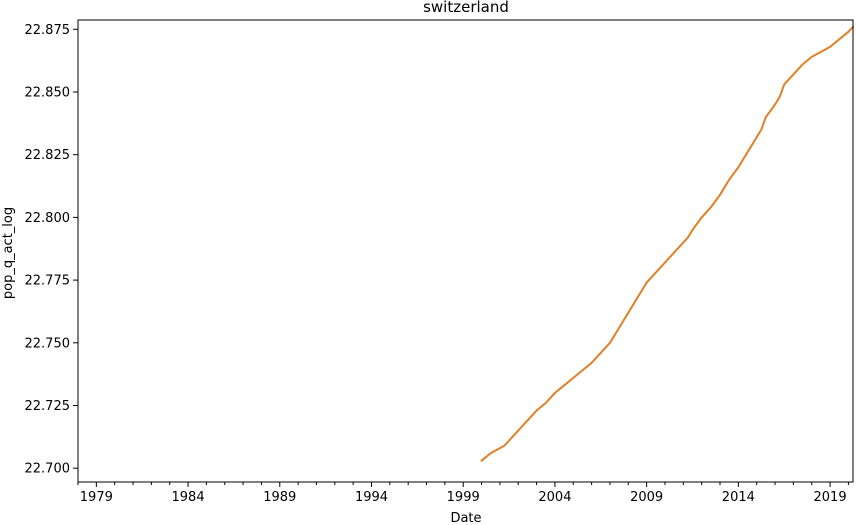  Describe the element at coordinates (48, 406) in the screenshot. I see `y-tick-label: 22.725` at that location.